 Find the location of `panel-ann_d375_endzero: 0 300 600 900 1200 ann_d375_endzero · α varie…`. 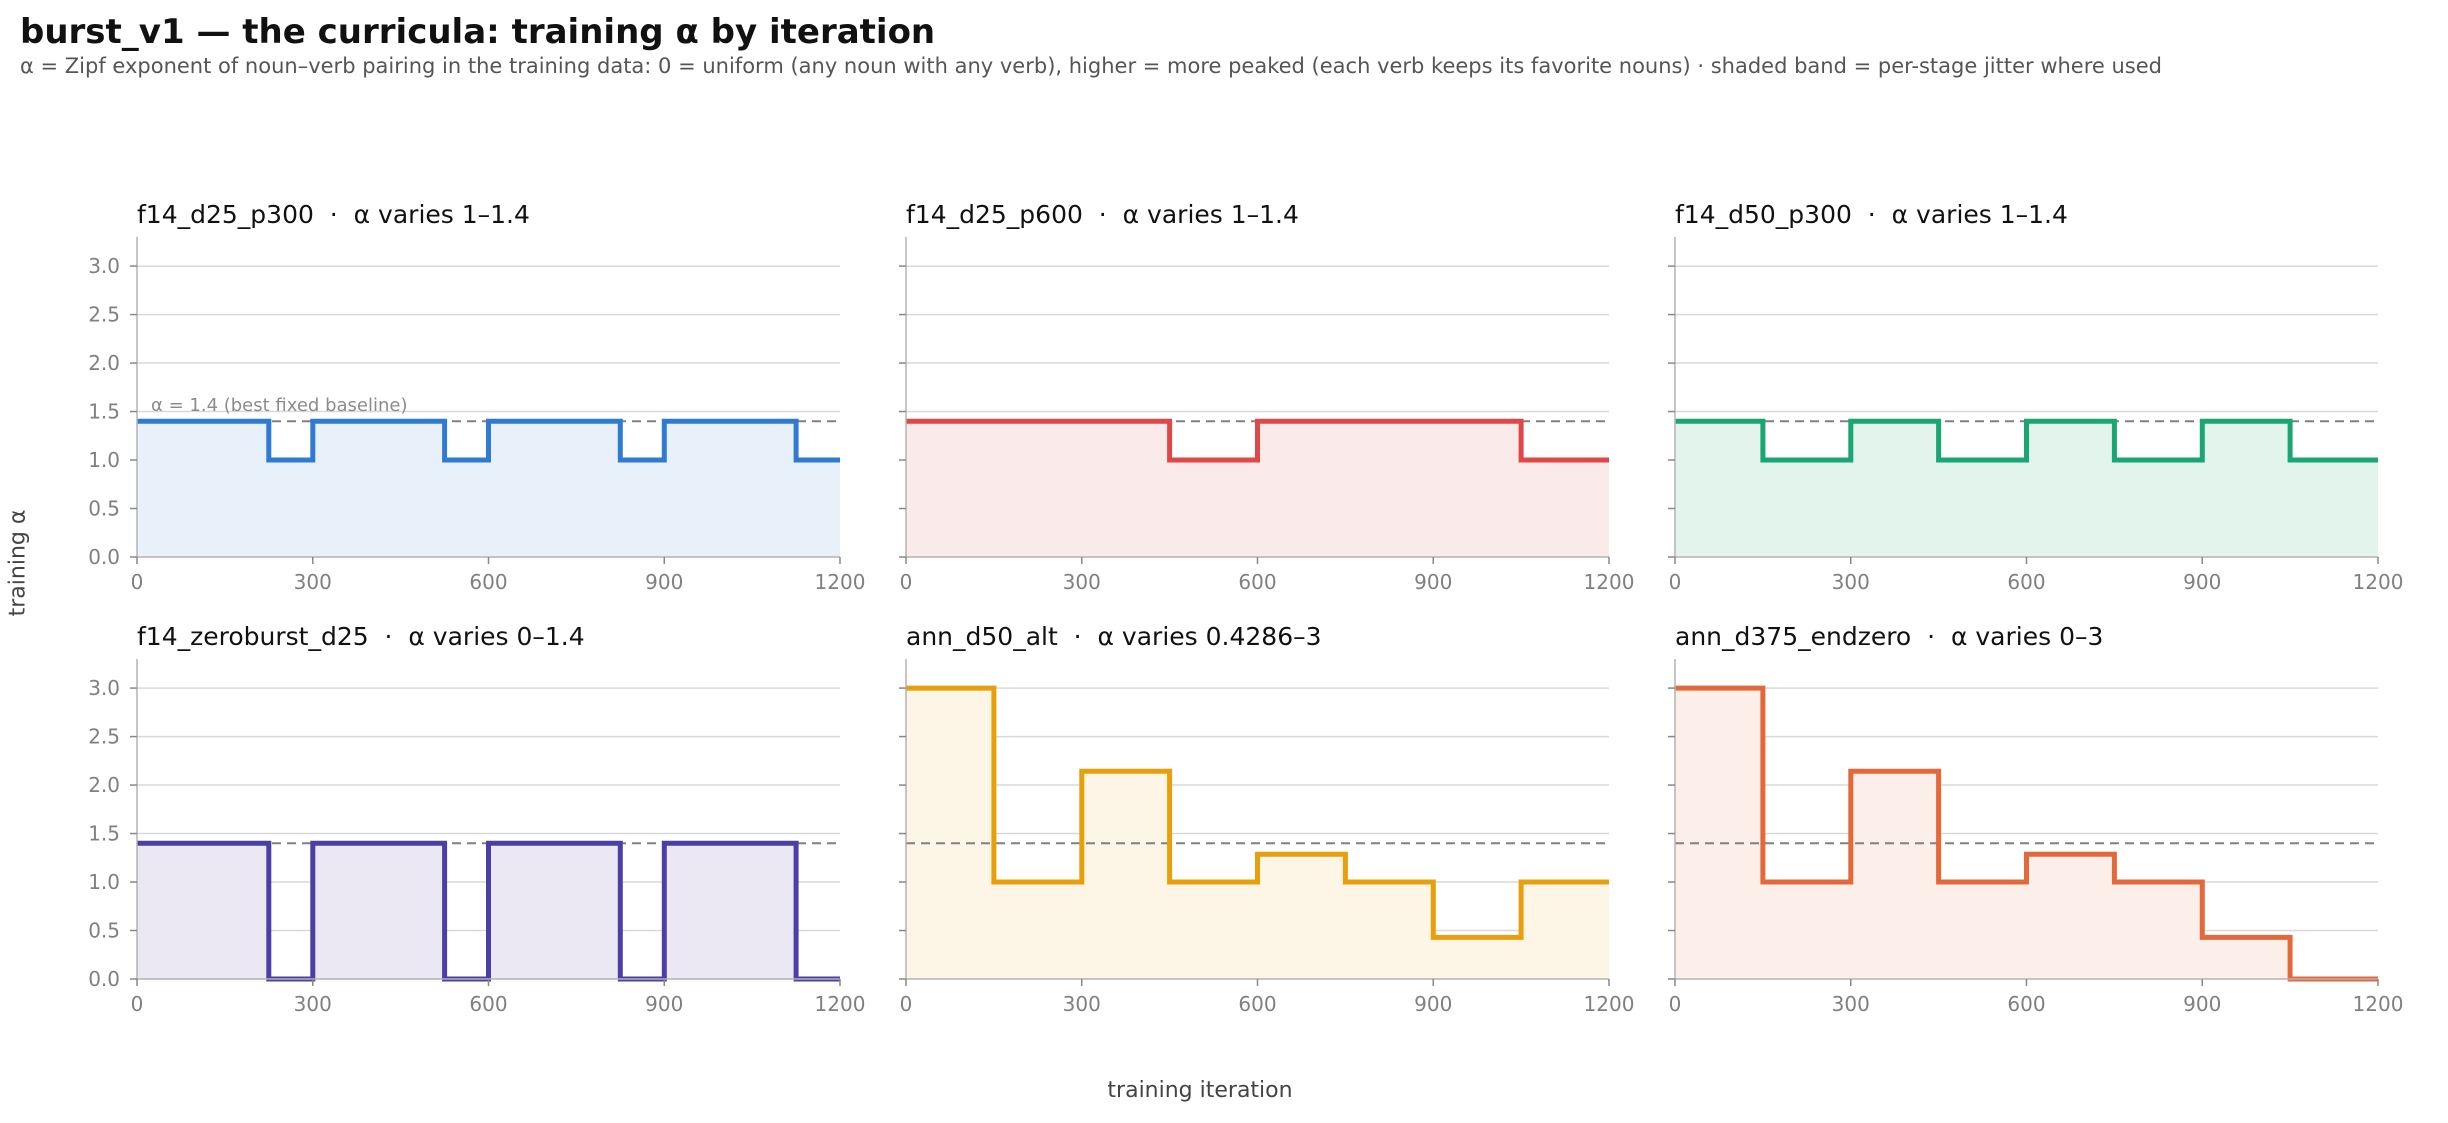

panel-ann_d375_endzero: 0 300 600 900 1200 ann_d375_endzero · α varie… is located at coordinates (2035, 819).